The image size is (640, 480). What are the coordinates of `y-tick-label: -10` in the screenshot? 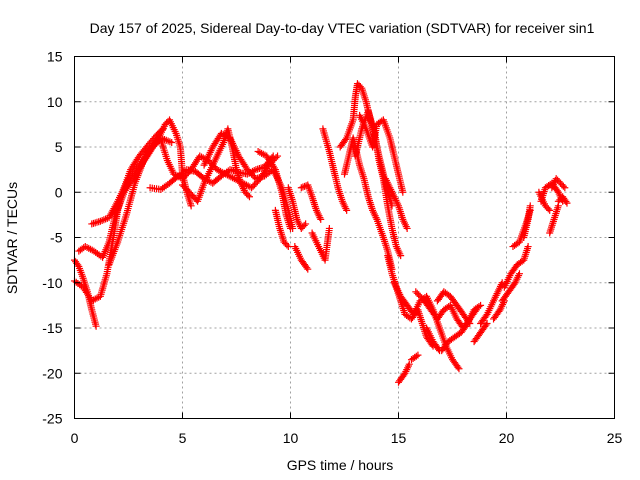 It's located at (52, 283).